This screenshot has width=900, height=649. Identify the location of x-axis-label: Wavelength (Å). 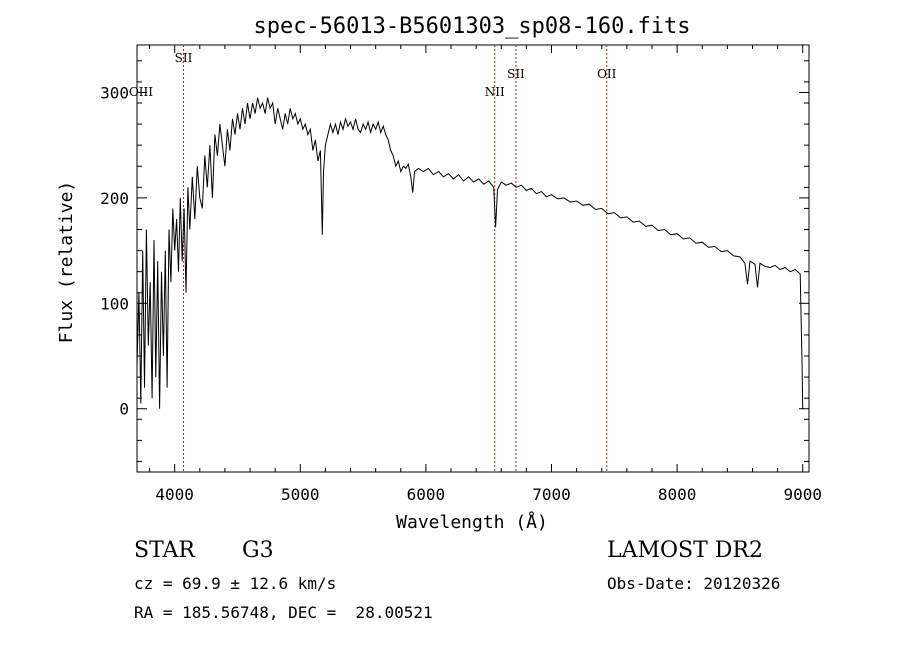
(472, 522).